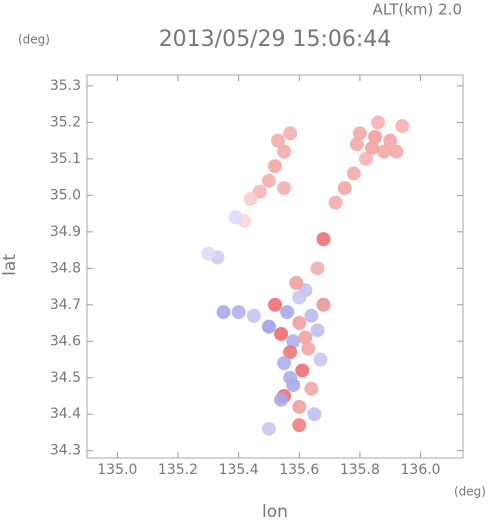 The image size is (491, 521). What do you see at coordinates (65, 159) in the screenshot?
I see `y-tick-label: 35.1` at bounding box center [65, 159].